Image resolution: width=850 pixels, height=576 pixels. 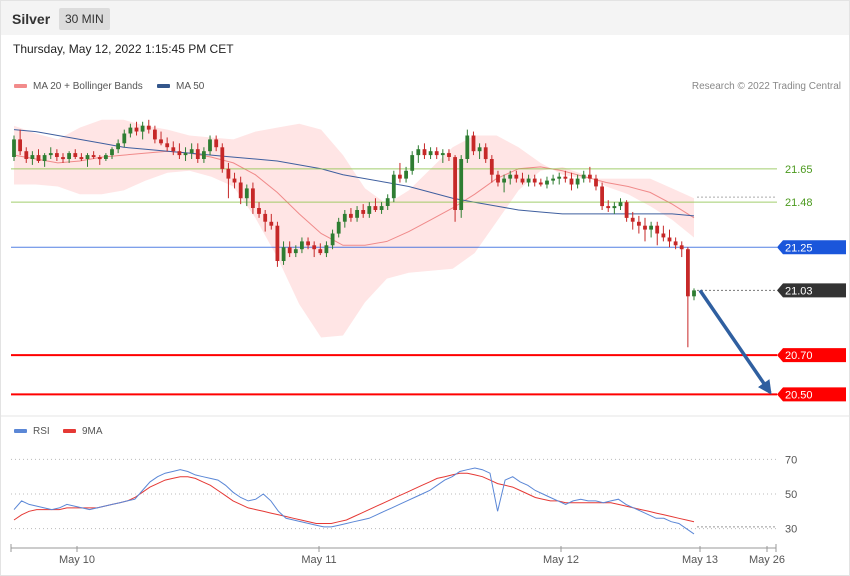 What do you see at coordinates (799, 395) in the screenshot?
I see `level-label-20.50: 20.50` at bounding box center [799, 395].